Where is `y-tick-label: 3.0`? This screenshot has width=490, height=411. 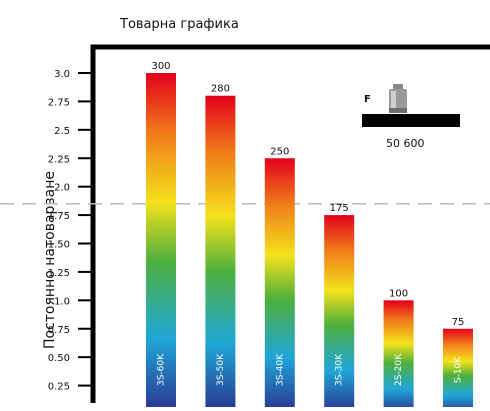 y-tick-label: 3.0 is located at coordinates (62, 74).